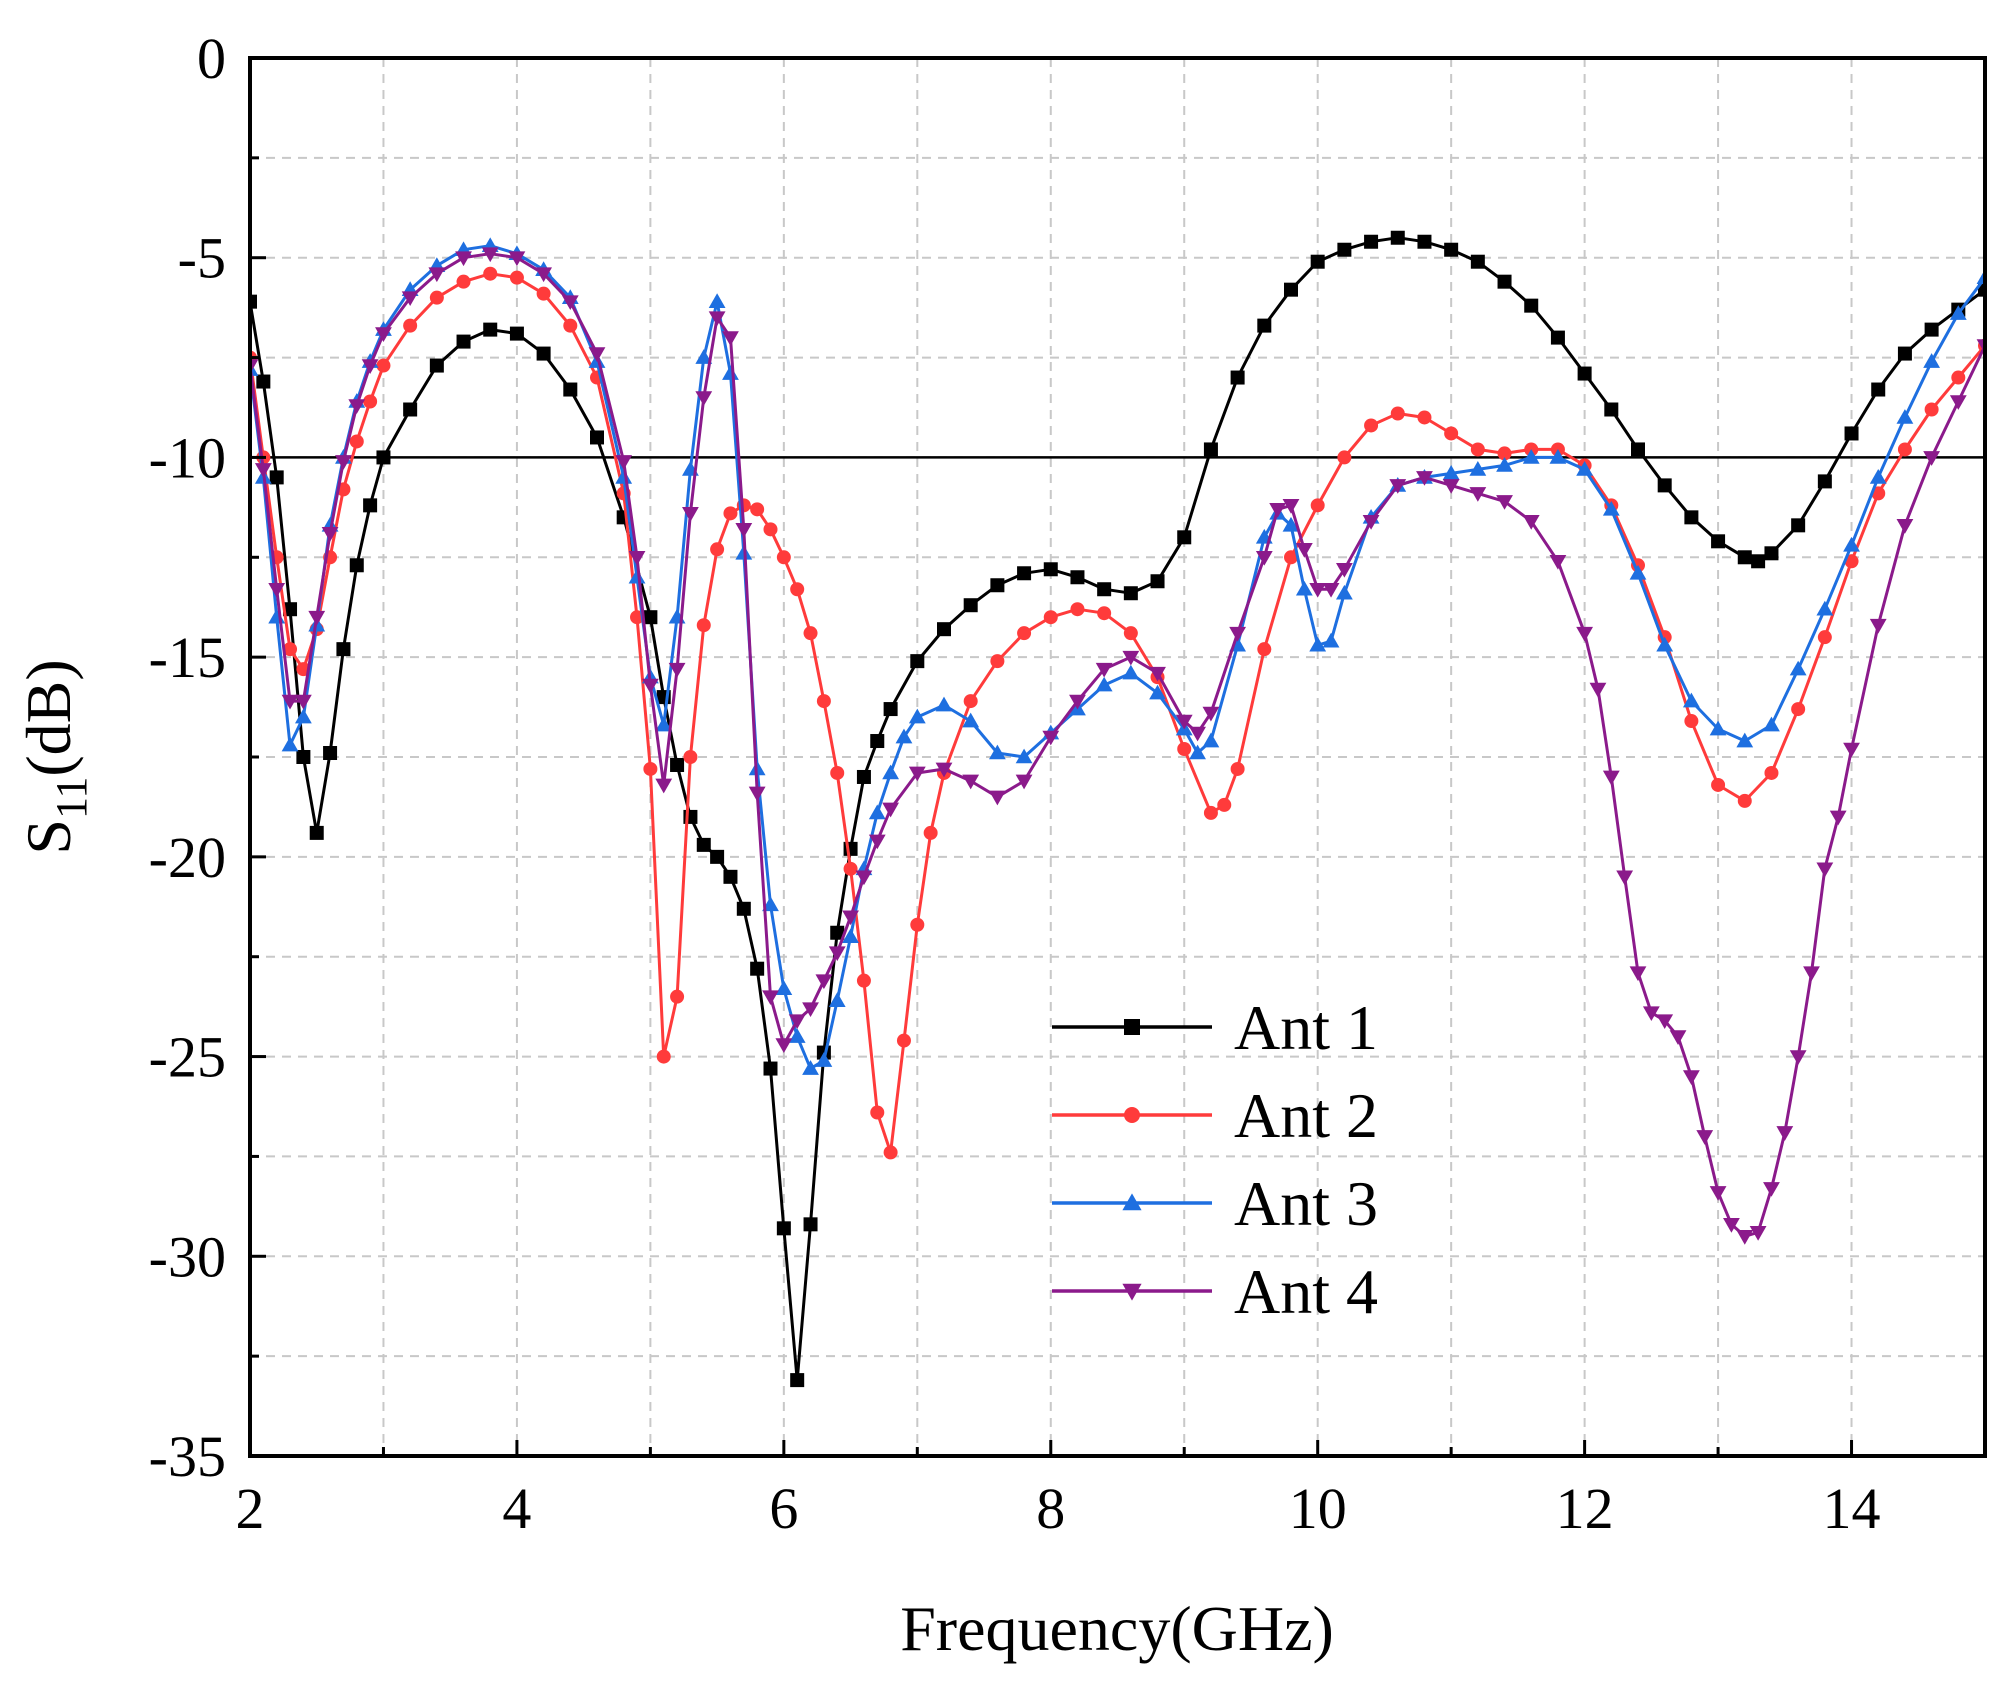 This screenshot has height=1700, width=2007. Describe the element at coordinates (1058, 1508) in the screenshot. I see `x-tick-labels: 2 4 6 8 10 12 14` at that location.